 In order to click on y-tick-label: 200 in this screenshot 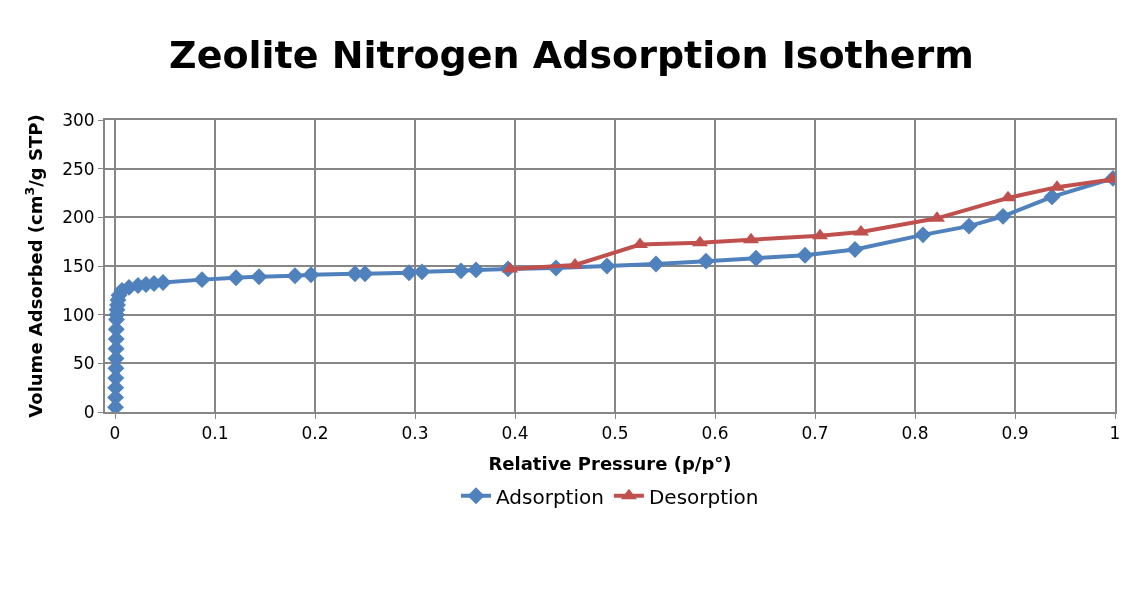, I will do `click(78, 217)`.